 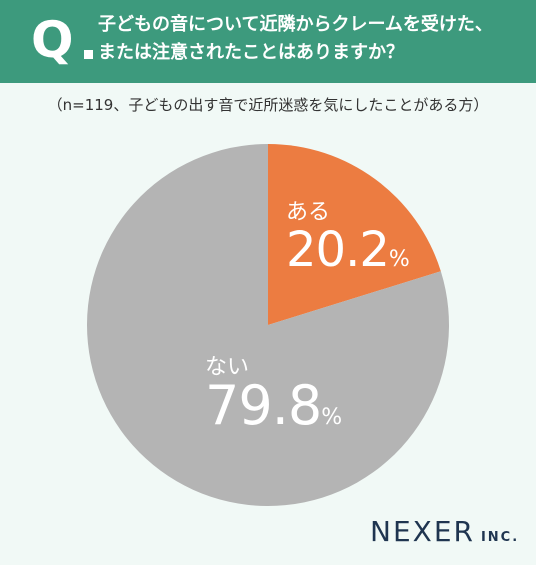 I want to click on logo-main-text: NEXER, so click(x=422, y=531).